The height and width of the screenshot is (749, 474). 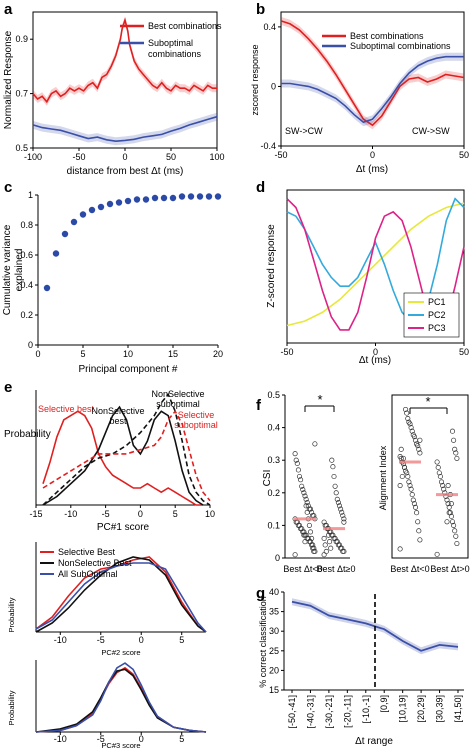 I want to click on legend-label-all-suboptimal: All SubOptimal, so click(x=88, y=574).